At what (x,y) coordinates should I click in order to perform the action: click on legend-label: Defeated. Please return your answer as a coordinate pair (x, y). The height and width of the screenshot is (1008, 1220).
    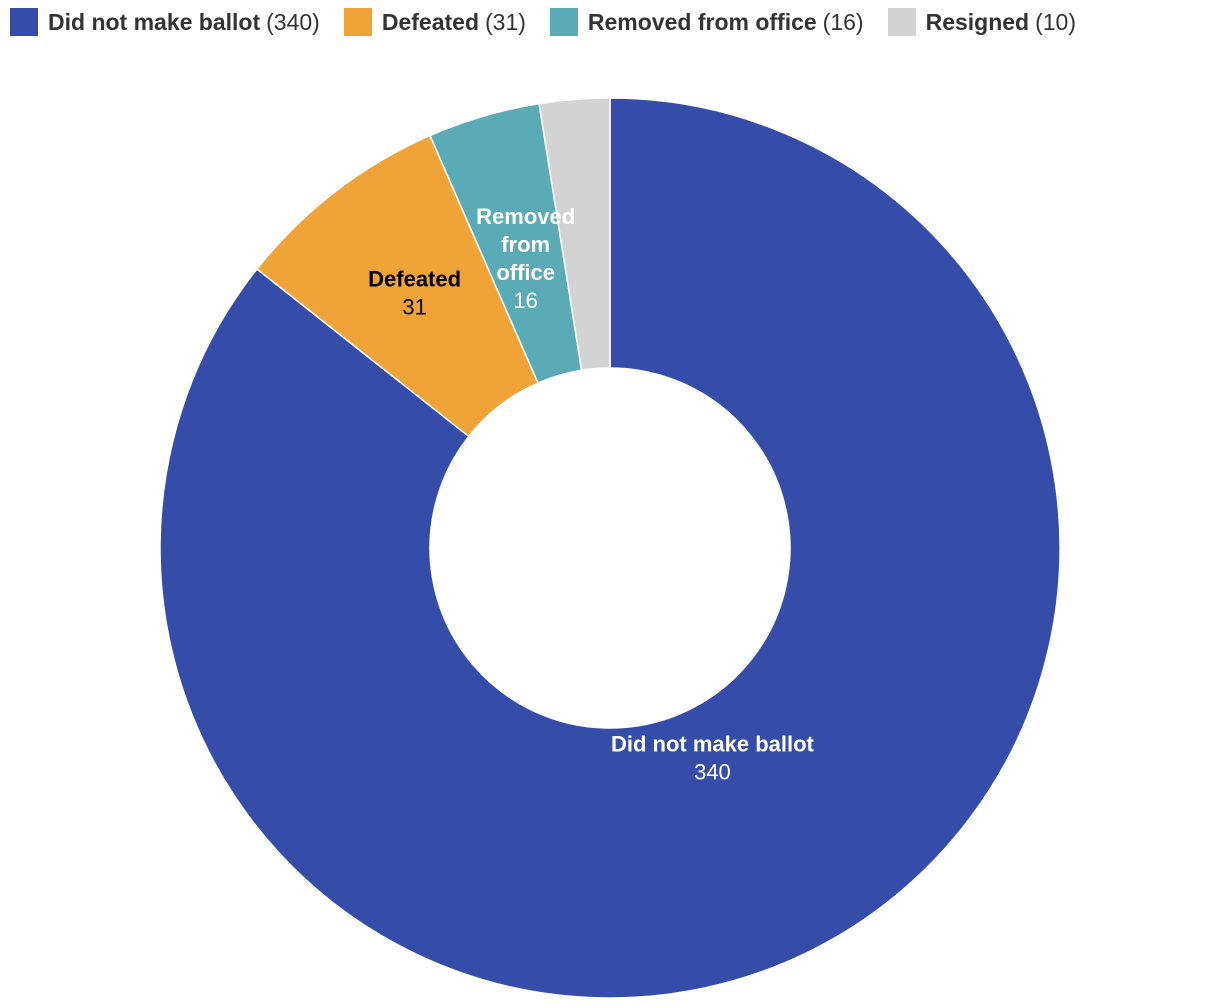
    Looking at the image, I should click on (430, 21).